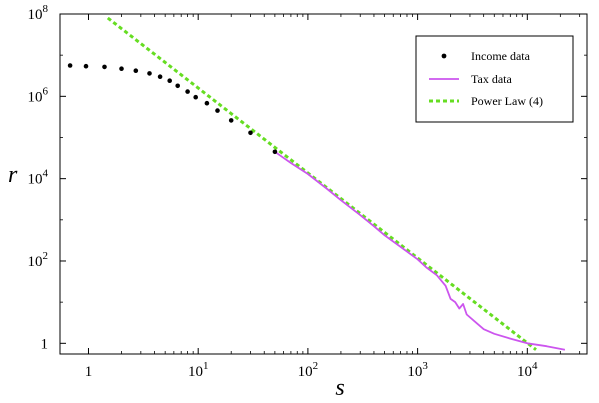 The height and width of the screenshot is (403, 599). Describe the element at coordinates (13, 175) in the screenshot. I see `y-axis-title: r` at that location.